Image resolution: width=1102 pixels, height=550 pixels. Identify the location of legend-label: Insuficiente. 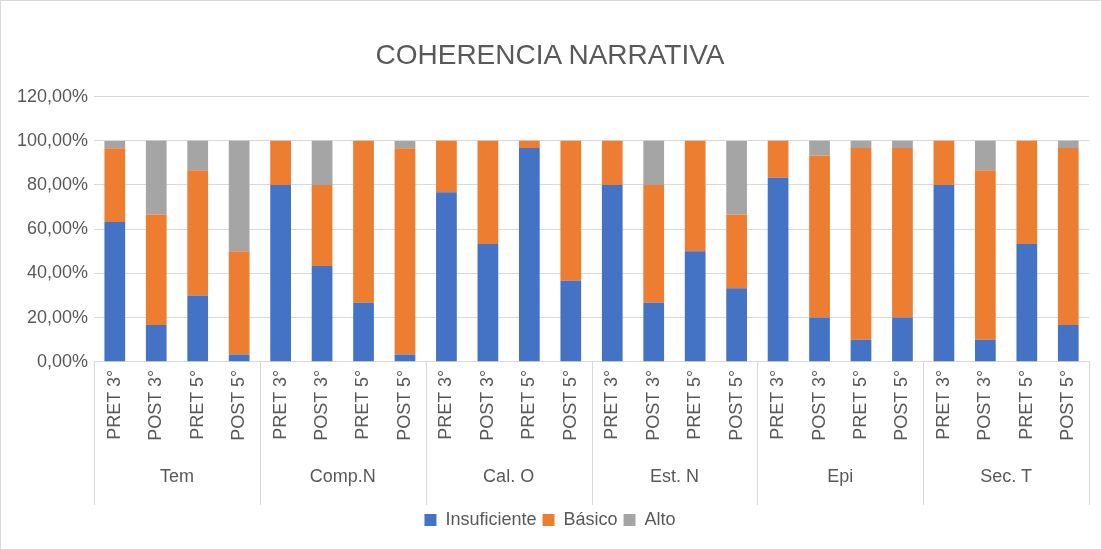
(491, 518).